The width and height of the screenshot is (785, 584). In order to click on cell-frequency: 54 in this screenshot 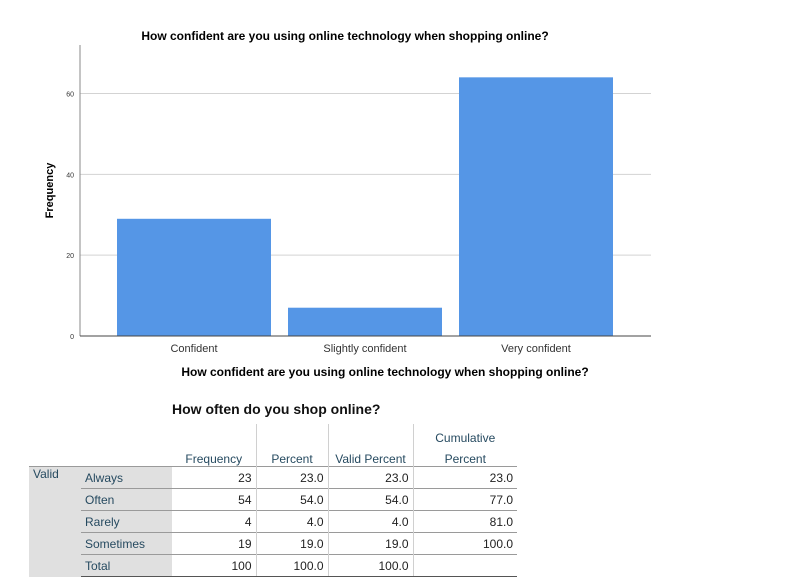, I will do `click(214, 499)`.